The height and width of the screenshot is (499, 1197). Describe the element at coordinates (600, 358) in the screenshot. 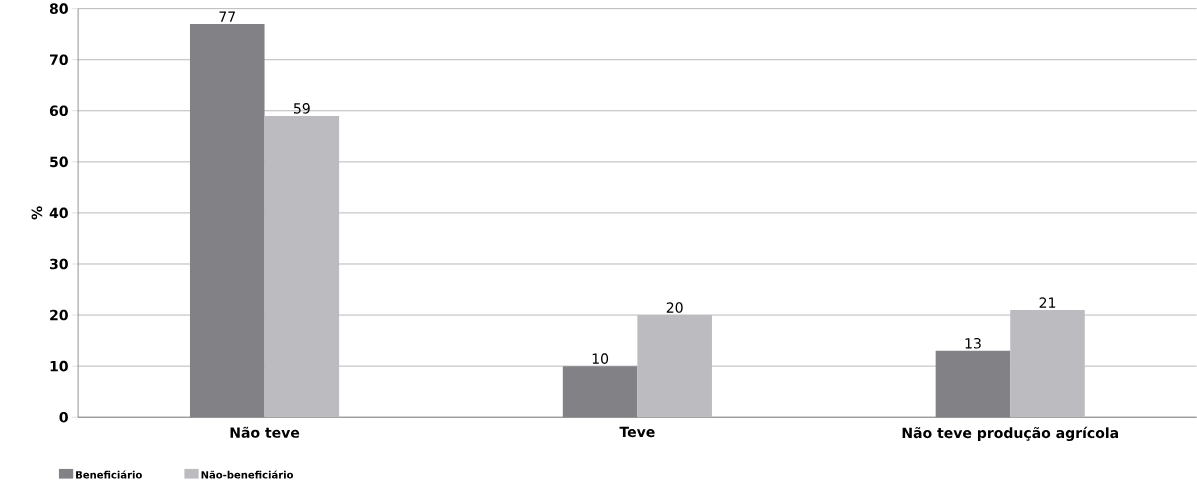

I see `data-label: 10` at that location.